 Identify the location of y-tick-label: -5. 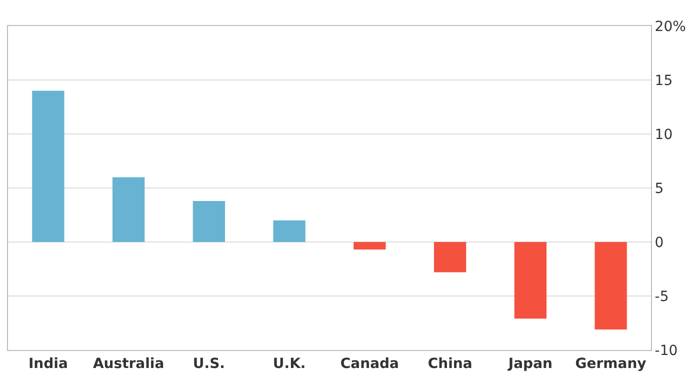
(661, 296).